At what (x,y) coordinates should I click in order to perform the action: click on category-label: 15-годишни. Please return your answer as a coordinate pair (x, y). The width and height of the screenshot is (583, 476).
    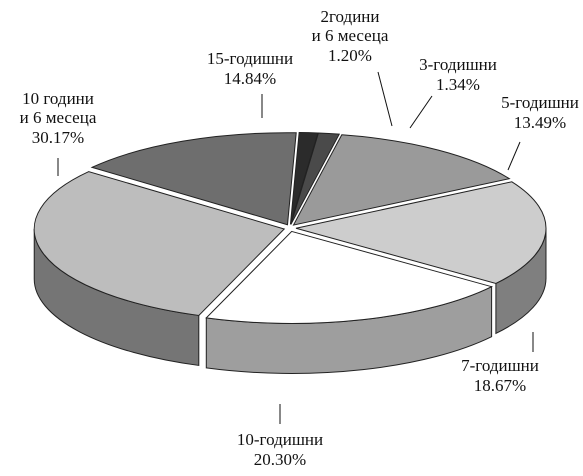
    Looking at the image, I should click on (250, 58).